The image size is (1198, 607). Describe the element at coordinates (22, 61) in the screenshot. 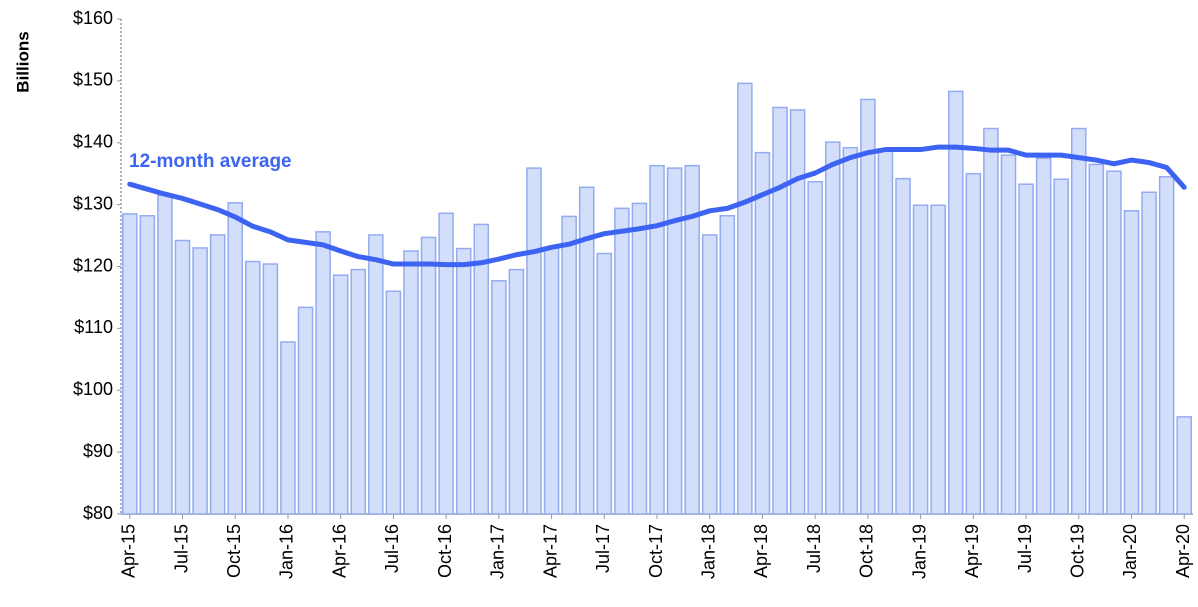

I see `y-axis-label: Billions` at that location.